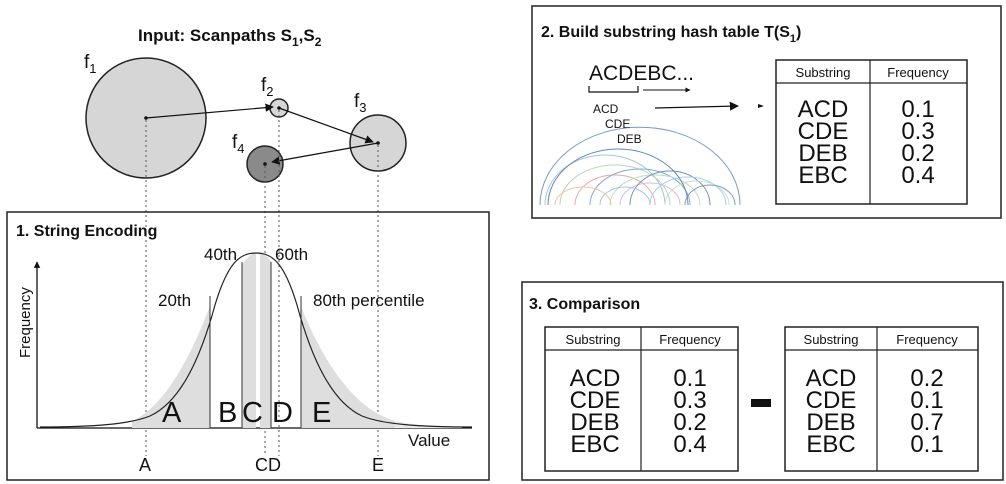  I want to click on bin-letter-a: A, so click(172, 413).